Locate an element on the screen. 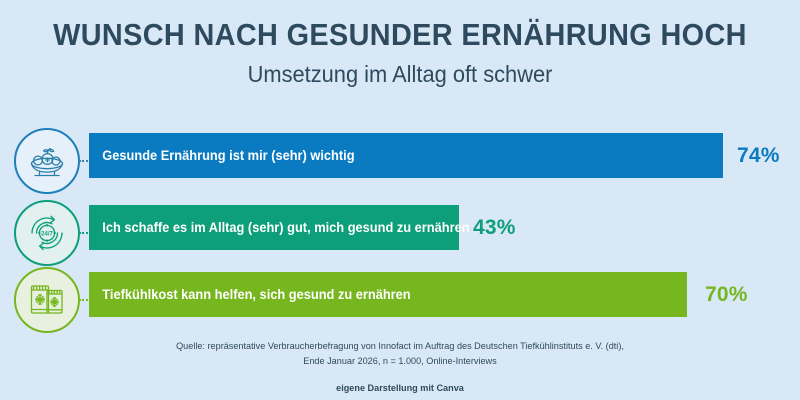 This screenshot has width=800, height=400. bar-value-label: 43% is located at coordinates (494, 227).